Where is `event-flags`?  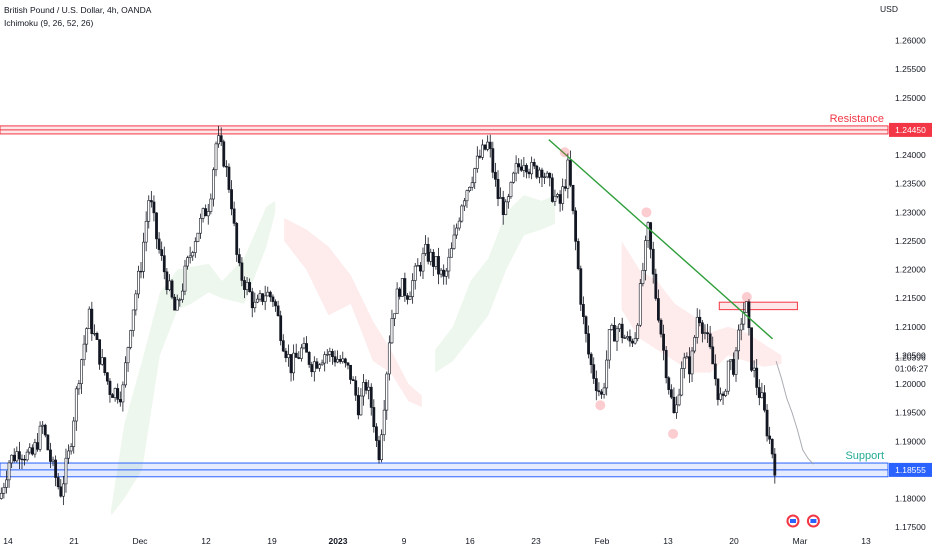 event-flags is located at coordinates (803, 521).